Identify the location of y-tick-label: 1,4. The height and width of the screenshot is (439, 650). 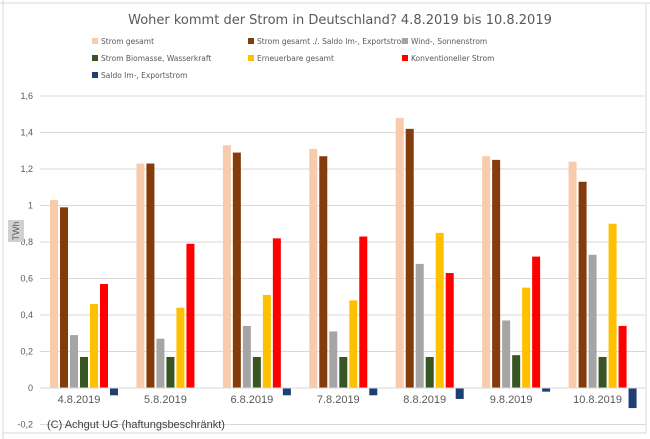
(26, 133).